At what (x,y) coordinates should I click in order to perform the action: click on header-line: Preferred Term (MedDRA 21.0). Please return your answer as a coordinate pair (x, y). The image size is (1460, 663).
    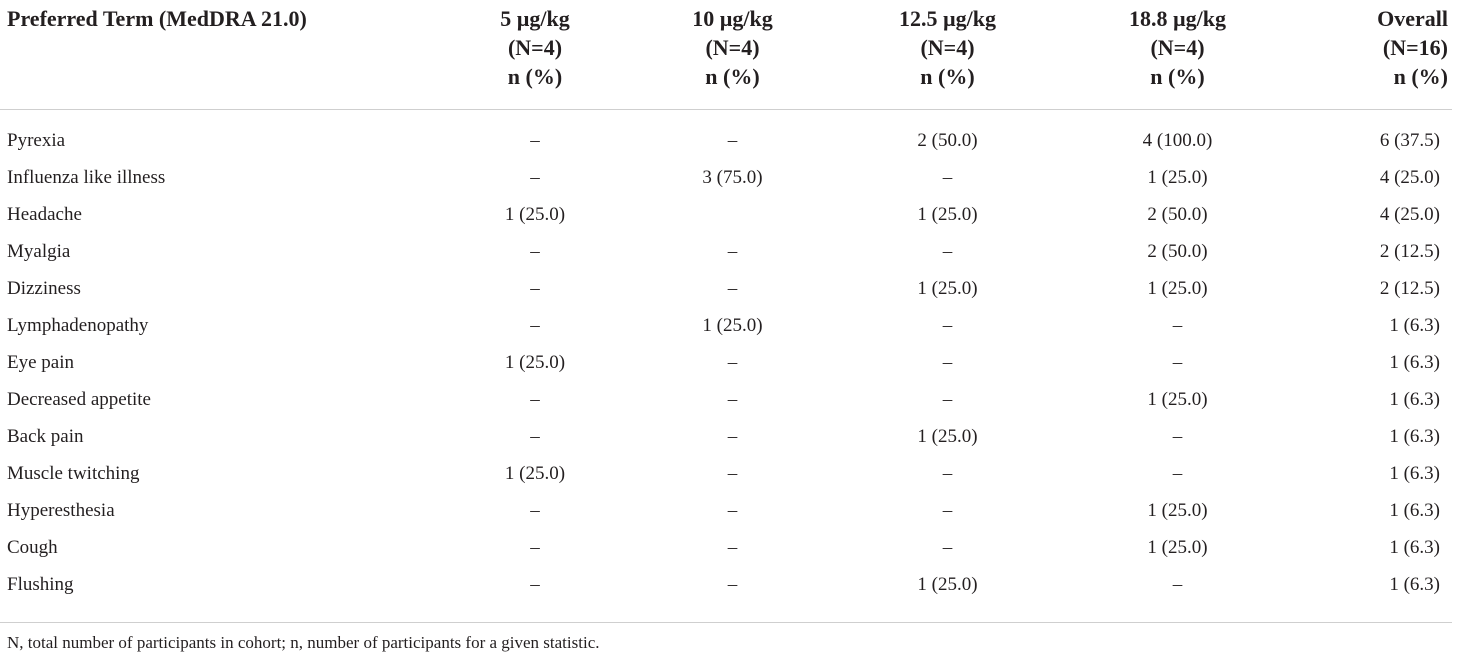
    Looking at the image, I should click on (157, 18).